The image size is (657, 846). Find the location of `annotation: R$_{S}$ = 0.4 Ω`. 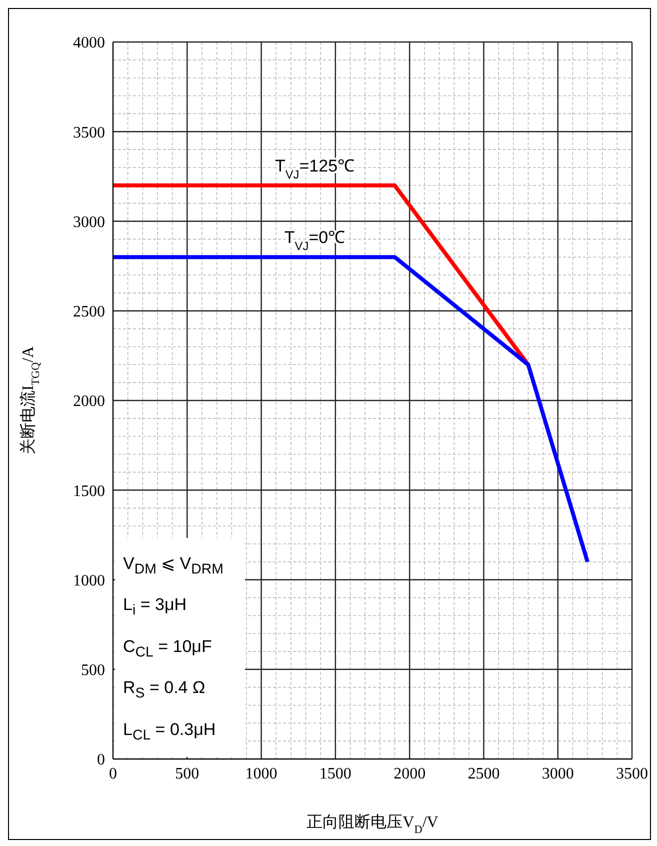

annotation: R$_{S}$ = 0.4 Ω is located at coordinates (164, 690).